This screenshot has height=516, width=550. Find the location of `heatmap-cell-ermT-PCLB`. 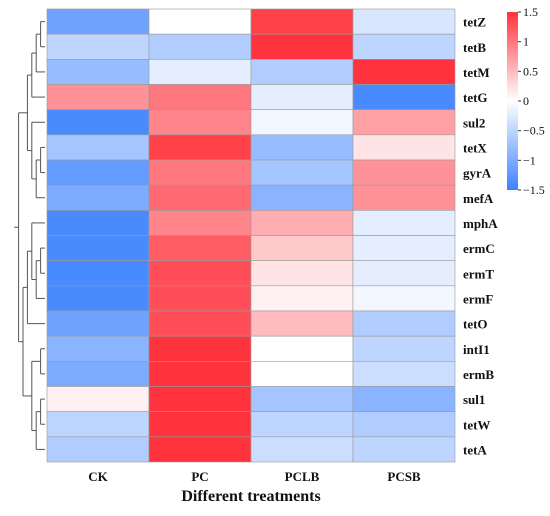

heatmap-cell-ermT-PCLB is located at coordinates (302, 273).